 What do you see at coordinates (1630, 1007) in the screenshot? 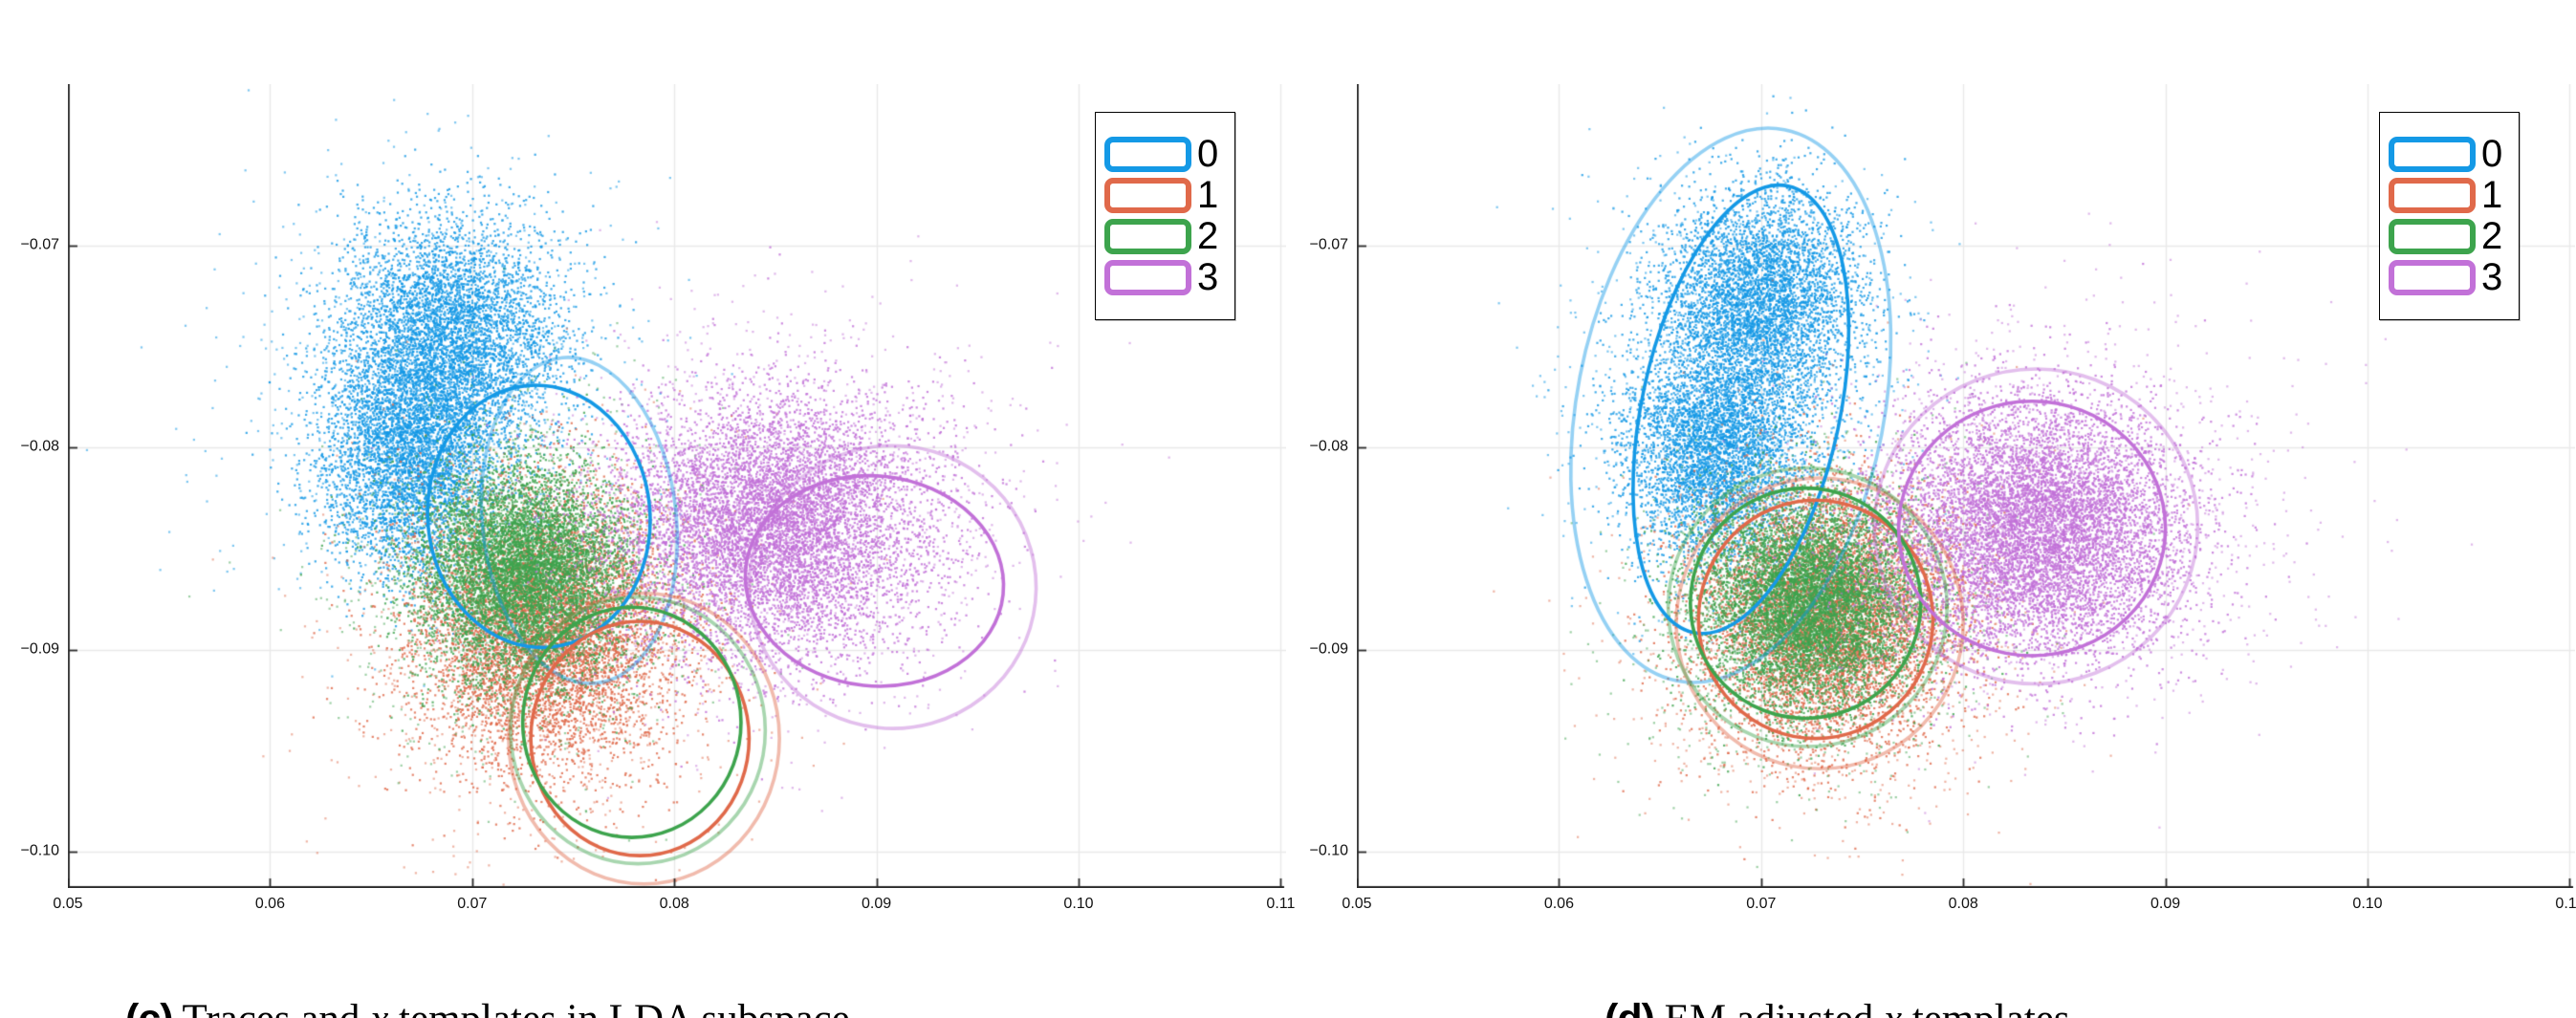
I see `caption-d-label: (d)` at bounding box center [1630, 1007].